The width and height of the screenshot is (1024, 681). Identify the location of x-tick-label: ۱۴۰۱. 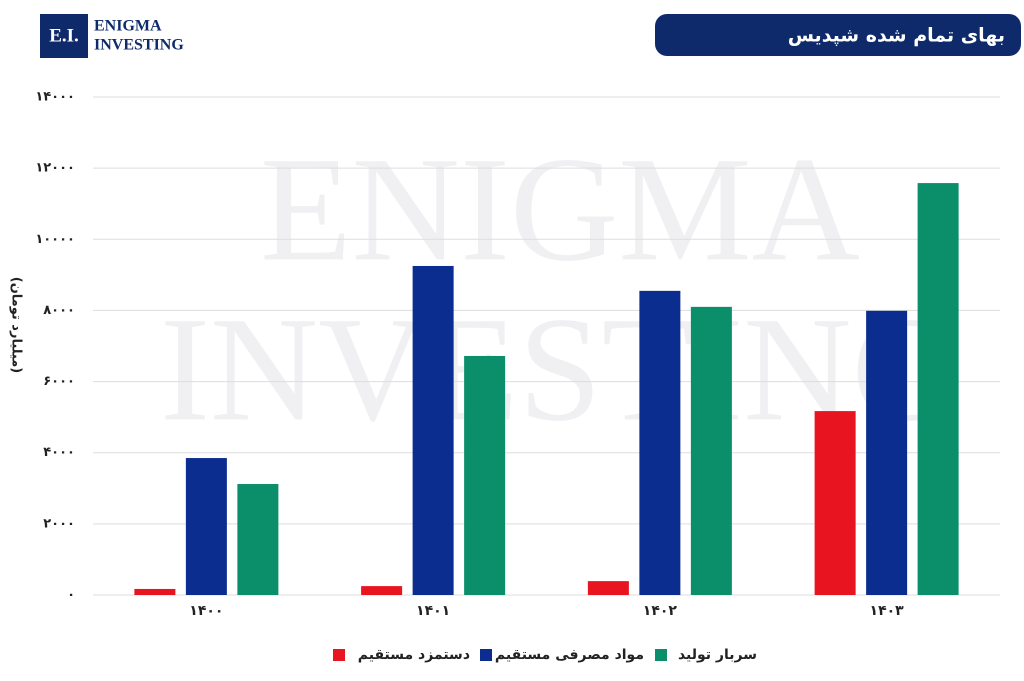
(433, 611).